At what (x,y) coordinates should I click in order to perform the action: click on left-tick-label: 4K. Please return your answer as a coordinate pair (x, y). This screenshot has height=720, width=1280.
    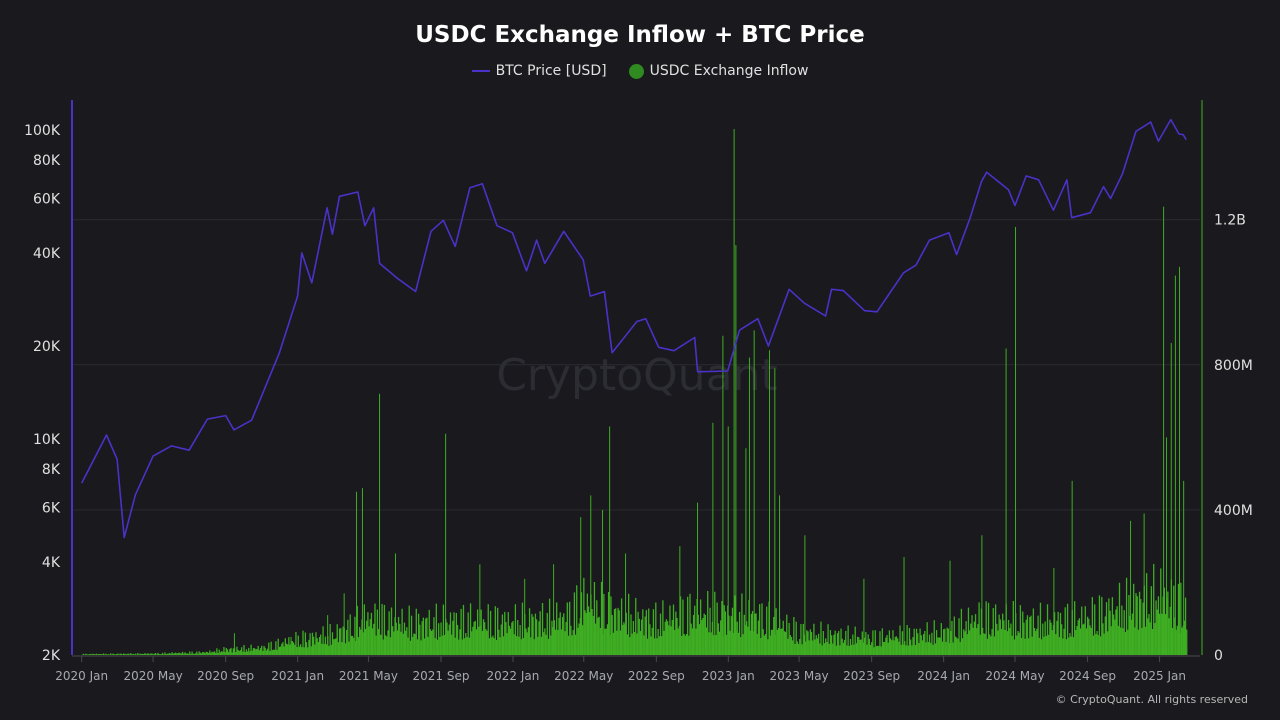
    Looking at the image, I should click on (51, 563).